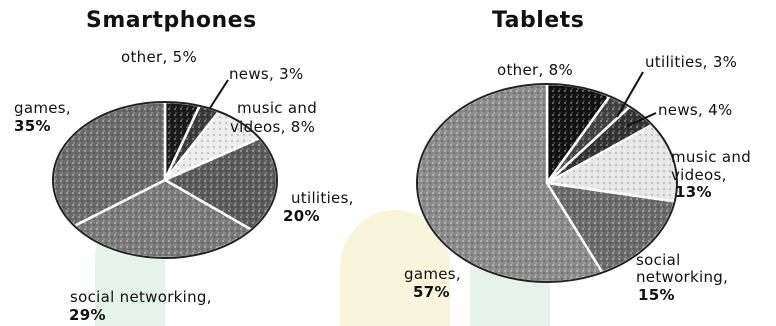 The width and height of the screenshot is (776, 326). Describe the element at coordinates (277, 108) in the screenshot. I see `label-smartphones-music-1: music and` at that location.